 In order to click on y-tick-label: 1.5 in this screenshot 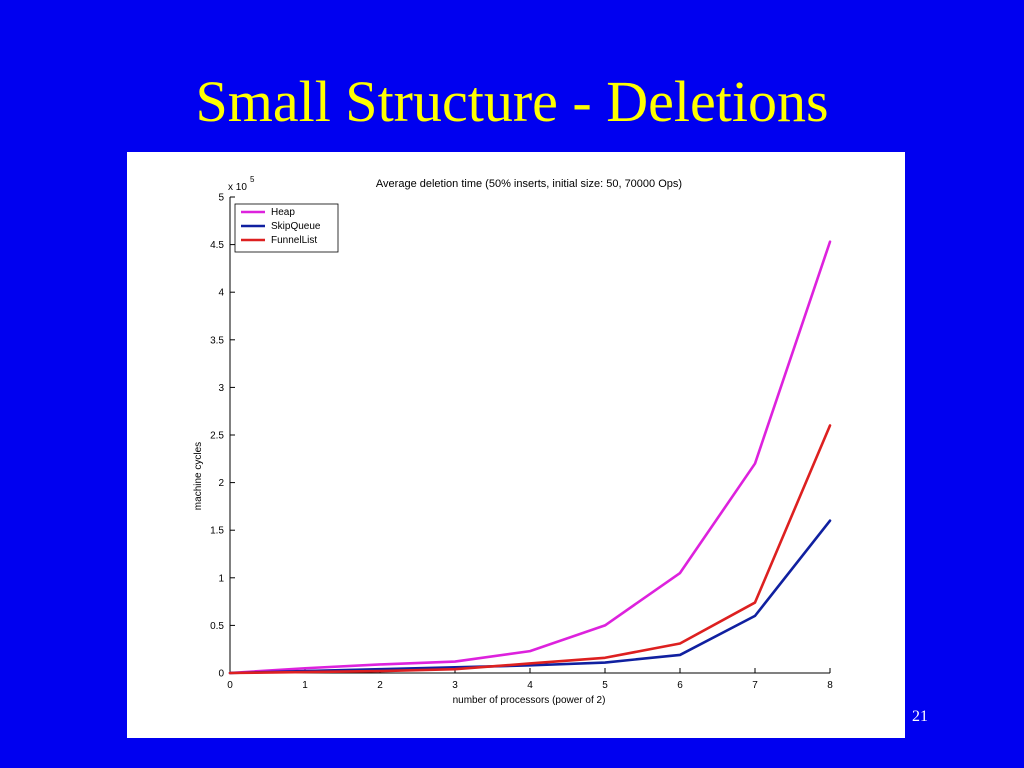, I will do `click(217, 531)`.